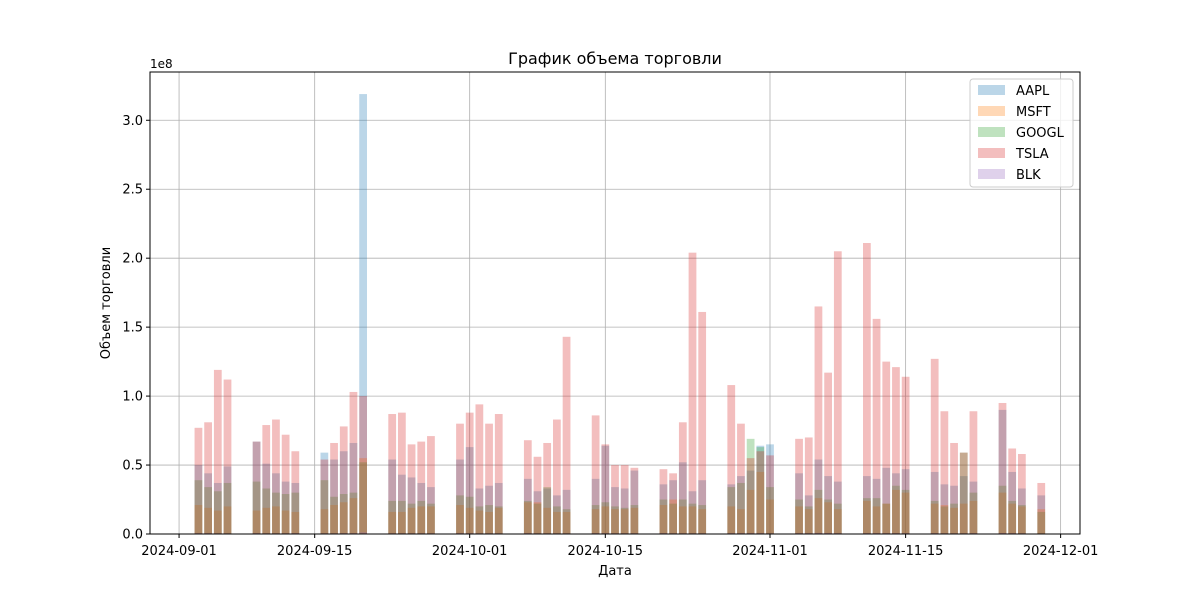 The height and width of the screenshot is (600, 1200). What do you see at coordinates (906, 551) in the screenshot?
I see `x-tick-label: 2024-11-15` at bounding box center [906, 551].